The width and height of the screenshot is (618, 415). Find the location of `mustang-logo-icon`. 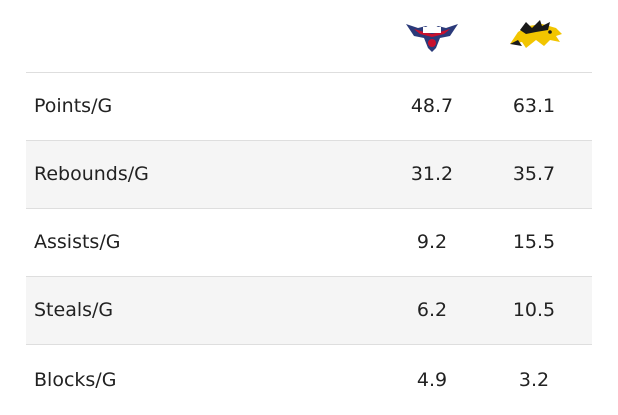

mustang-logo-icon is located at coordinates (534, 36).